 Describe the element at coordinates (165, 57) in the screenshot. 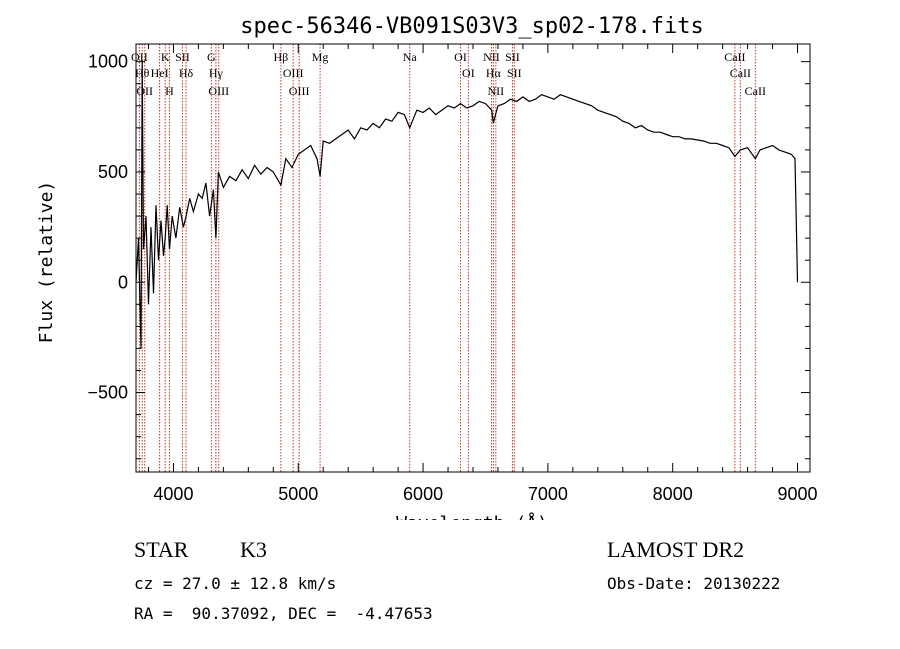

I see `line-label: K` at that location.